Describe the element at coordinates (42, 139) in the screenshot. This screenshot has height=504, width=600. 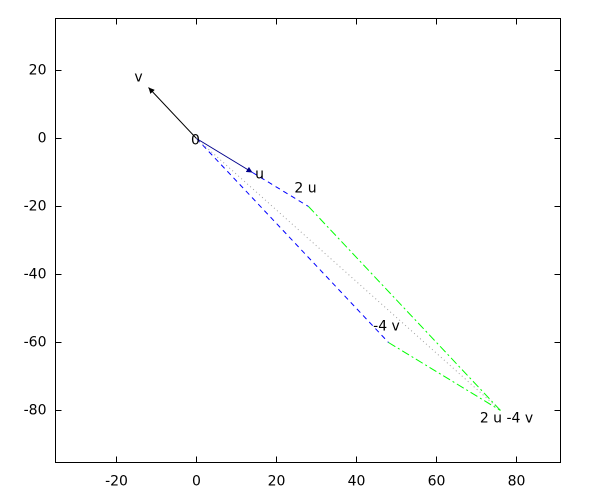
I see `y-tick-label: 0` at that location.